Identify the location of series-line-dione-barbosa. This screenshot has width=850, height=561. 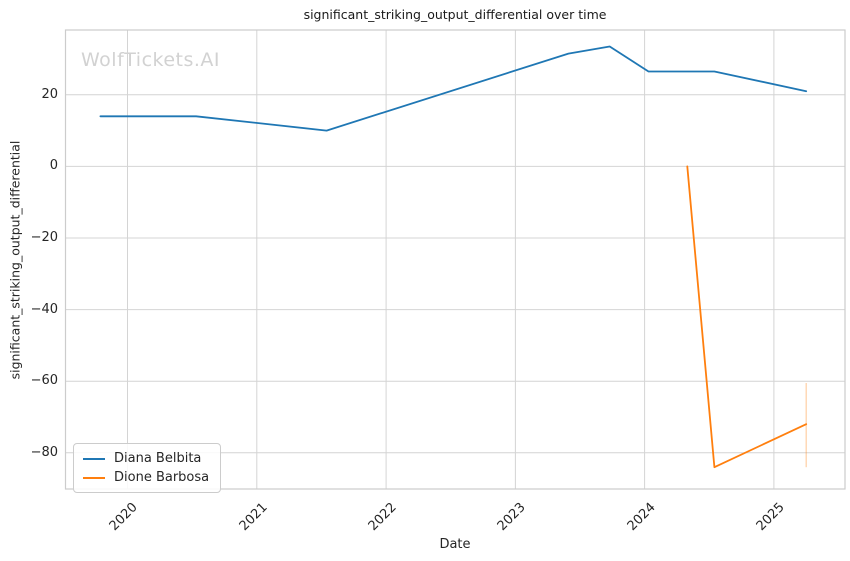
(747, 317).